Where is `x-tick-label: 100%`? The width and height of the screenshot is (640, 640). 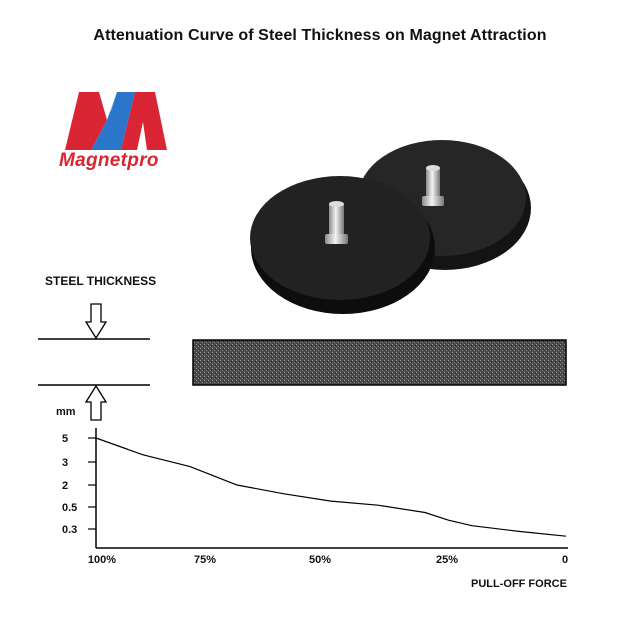 x-tick-label: 100% is located at coordinates (102, 560).